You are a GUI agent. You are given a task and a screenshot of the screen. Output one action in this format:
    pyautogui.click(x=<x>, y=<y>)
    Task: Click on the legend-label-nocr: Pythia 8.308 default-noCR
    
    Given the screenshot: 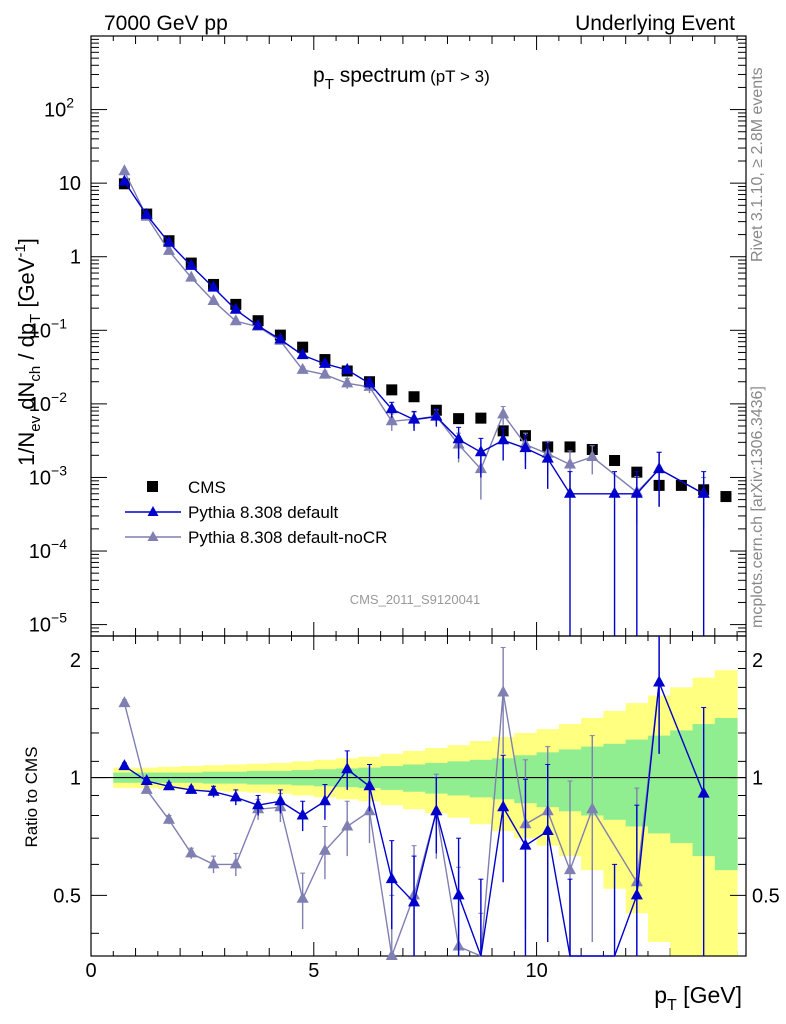 What is the action you would take?
    pyautogui.click(x=287, y=537)
    